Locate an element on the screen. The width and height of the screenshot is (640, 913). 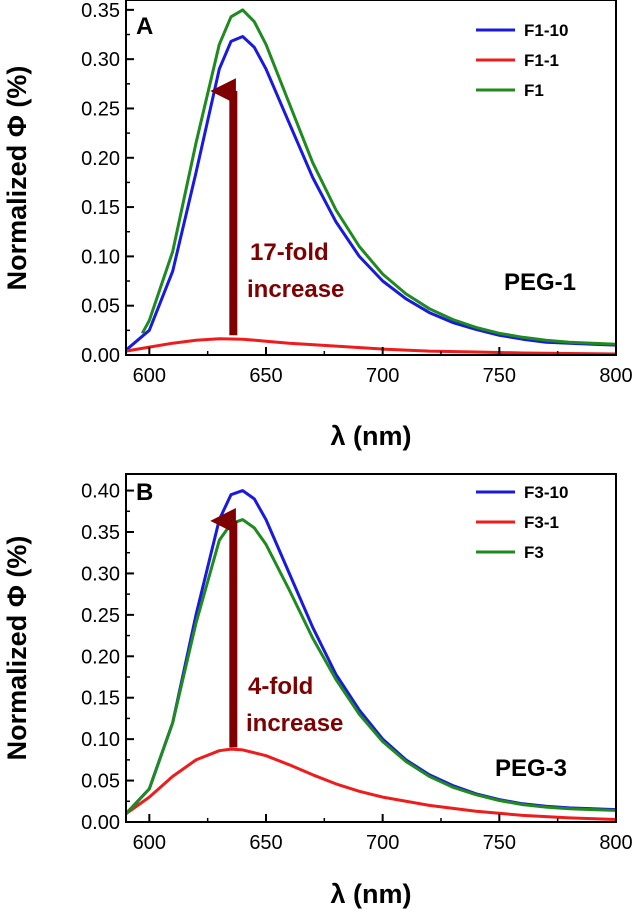
panel-a-x-axis-title: λ (nm) is located at coordinates (371, 436).